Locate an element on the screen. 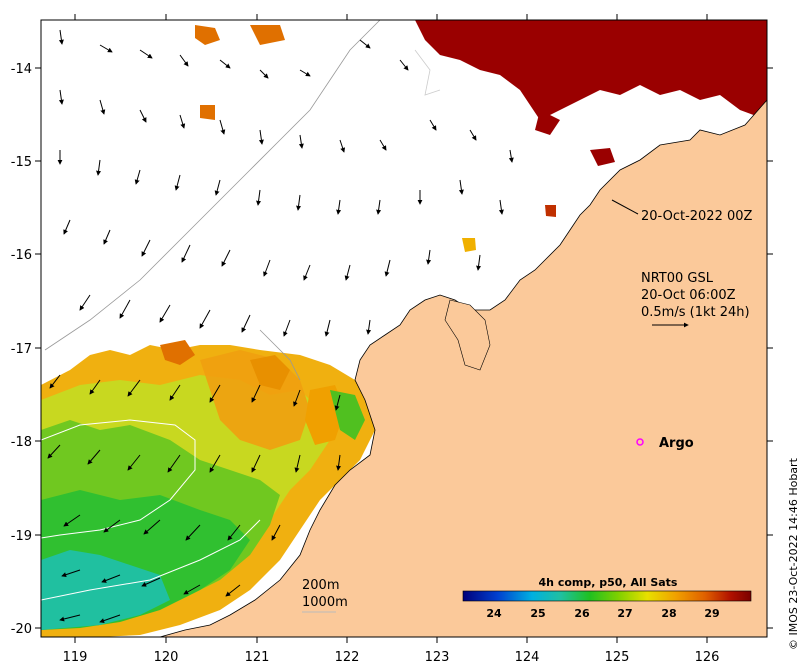 The image size is (810, 672). contour-200-label: 200m is located at coordinates (320, 585).